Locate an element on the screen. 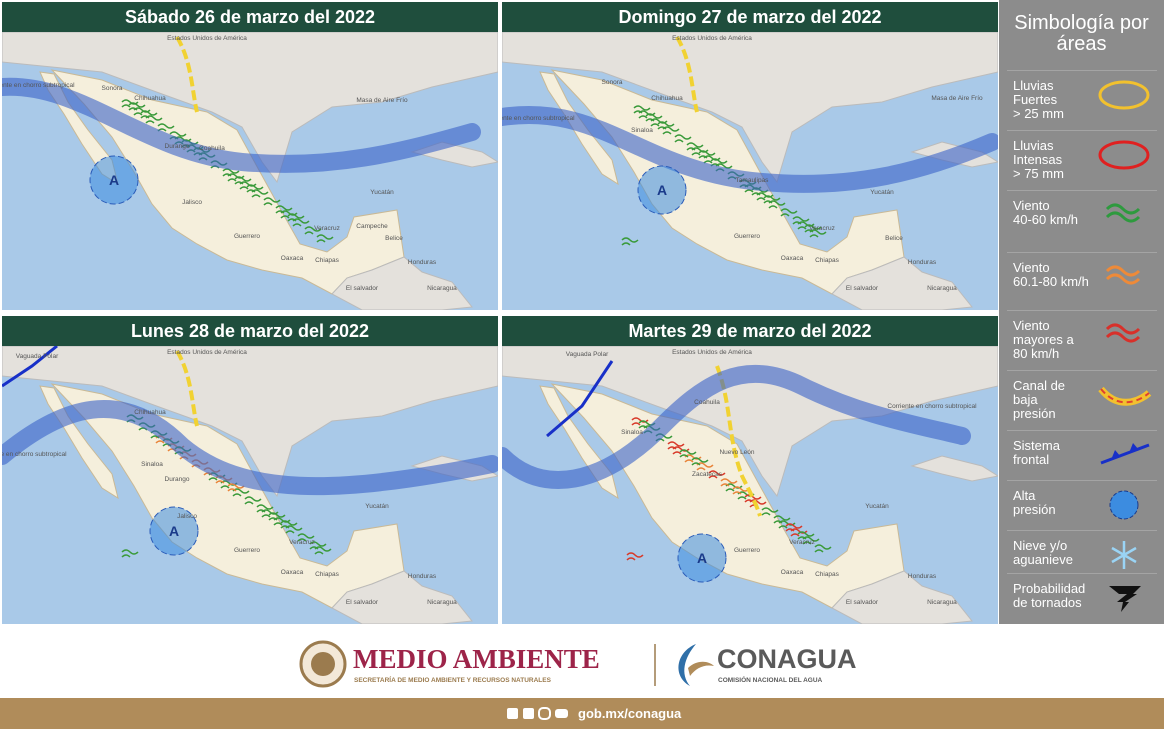 Image resolution: width=1164 pixels, height=734 pixels. map-label: Campeche is located at coordinates (372, 226).